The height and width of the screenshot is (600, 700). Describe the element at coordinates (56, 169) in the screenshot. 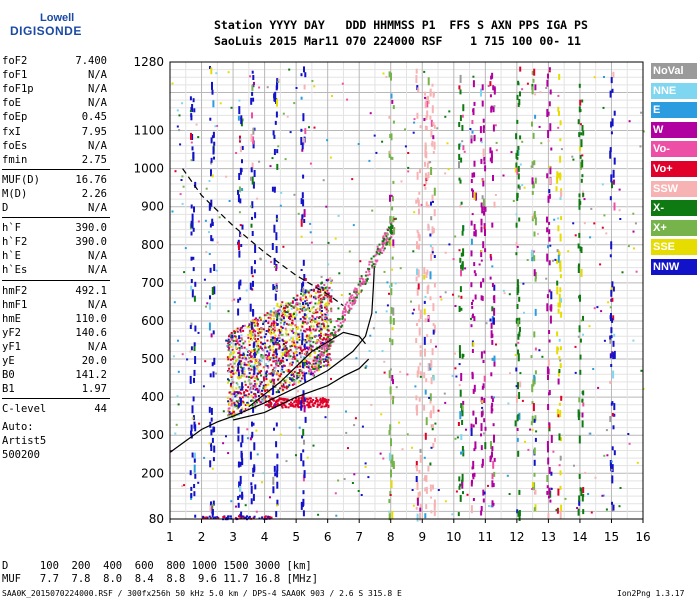

I see `param-separator` at that location.